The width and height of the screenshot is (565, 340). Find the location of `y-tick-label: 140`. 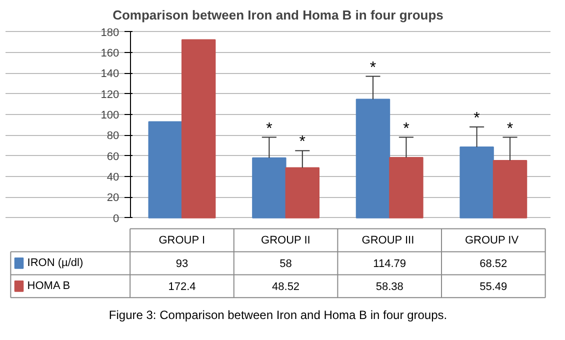

y-tick-label: 140 is located at coordinates (110, 74).